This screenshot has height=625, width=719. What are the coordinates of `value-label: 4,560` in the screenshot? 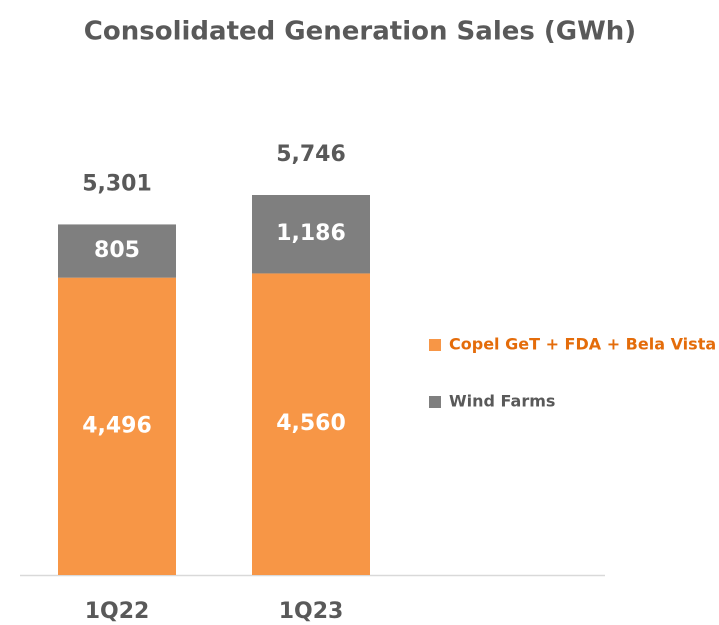 It's located at (311, 423).